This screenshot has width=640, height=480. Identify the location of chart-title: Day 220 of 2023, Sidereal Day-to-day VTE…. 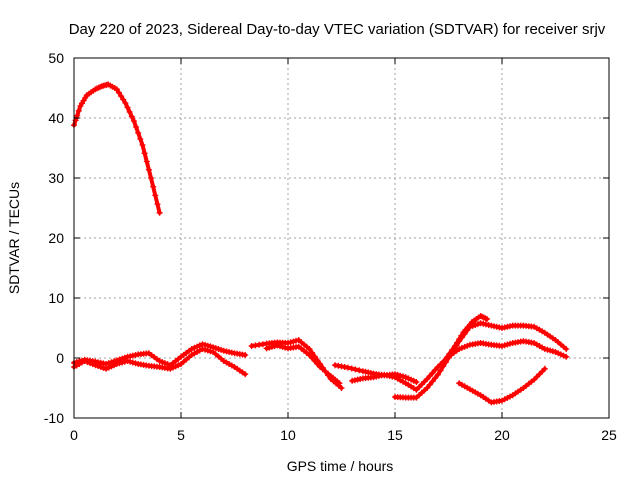
(337, 29).